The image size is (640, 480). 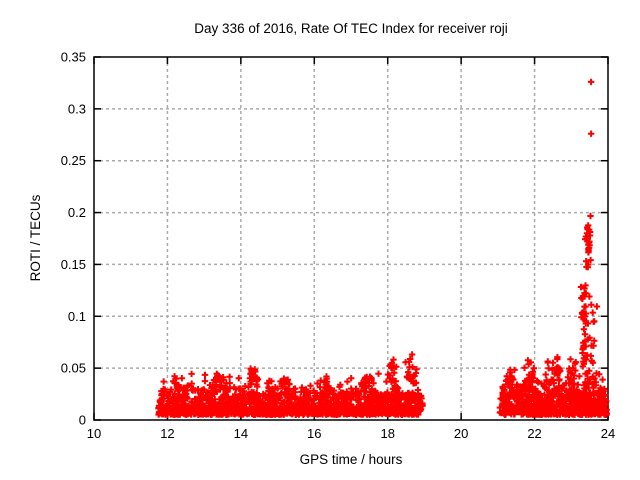 What do you see at coordinates (351, 459) in the screenshot?
I see `x-axis-label: GPS time / hours` at bounding box center [351, 459].